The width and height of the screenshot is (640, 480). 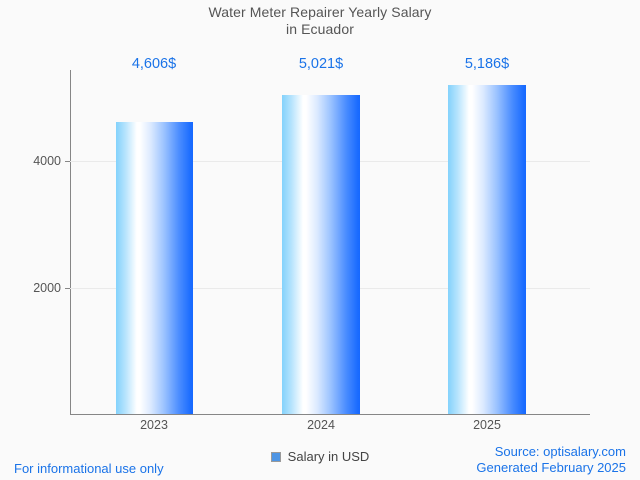 I want to click on bar-value-label-2023: 4,606$, so click(x=154, y=64).